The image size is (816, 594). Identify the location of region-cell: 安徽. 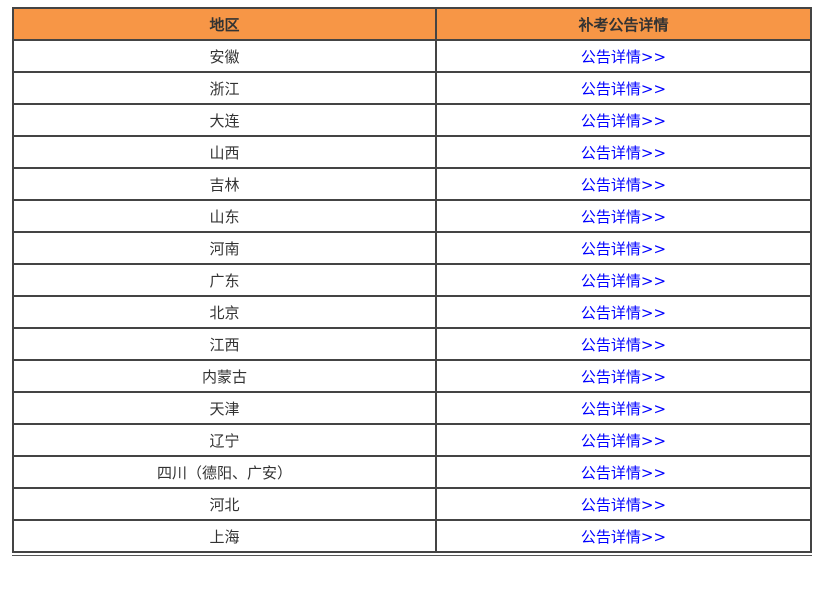
(224, 56).